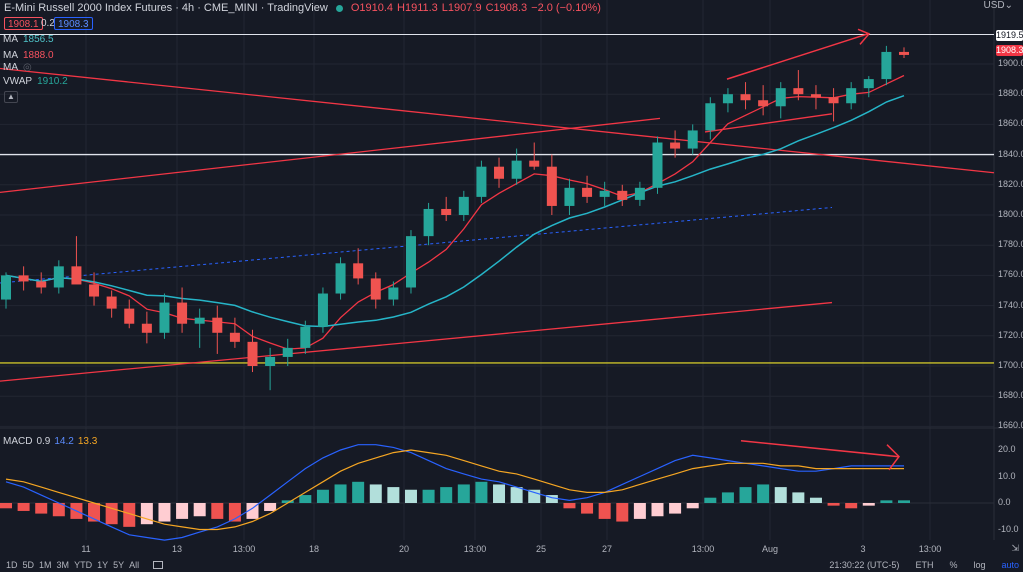  Describe the element at coordinates (819, 448) in the screenshot. I see `macd-divergence-line` at that location.